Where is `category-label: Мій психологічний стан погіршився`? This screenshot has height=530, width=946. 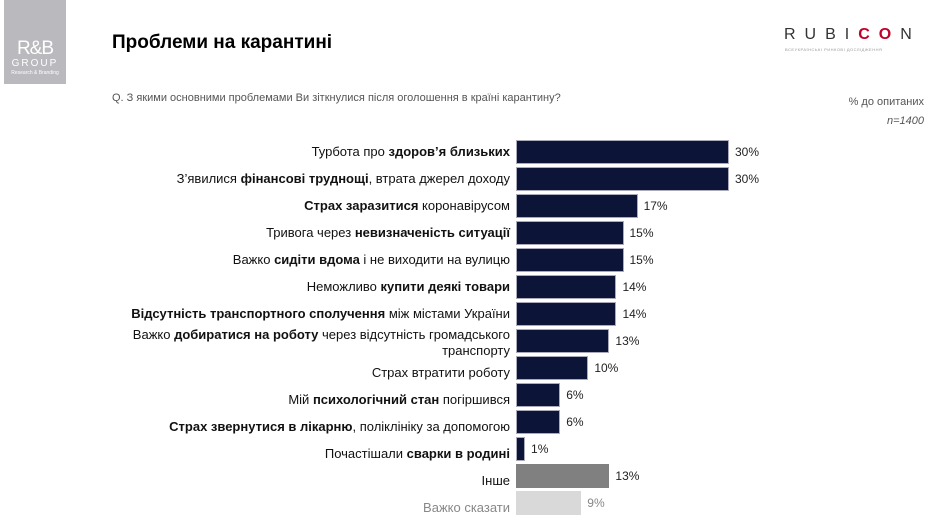 category-label: Мій психологічний стан погіршився is located at coordinates (290, 400).